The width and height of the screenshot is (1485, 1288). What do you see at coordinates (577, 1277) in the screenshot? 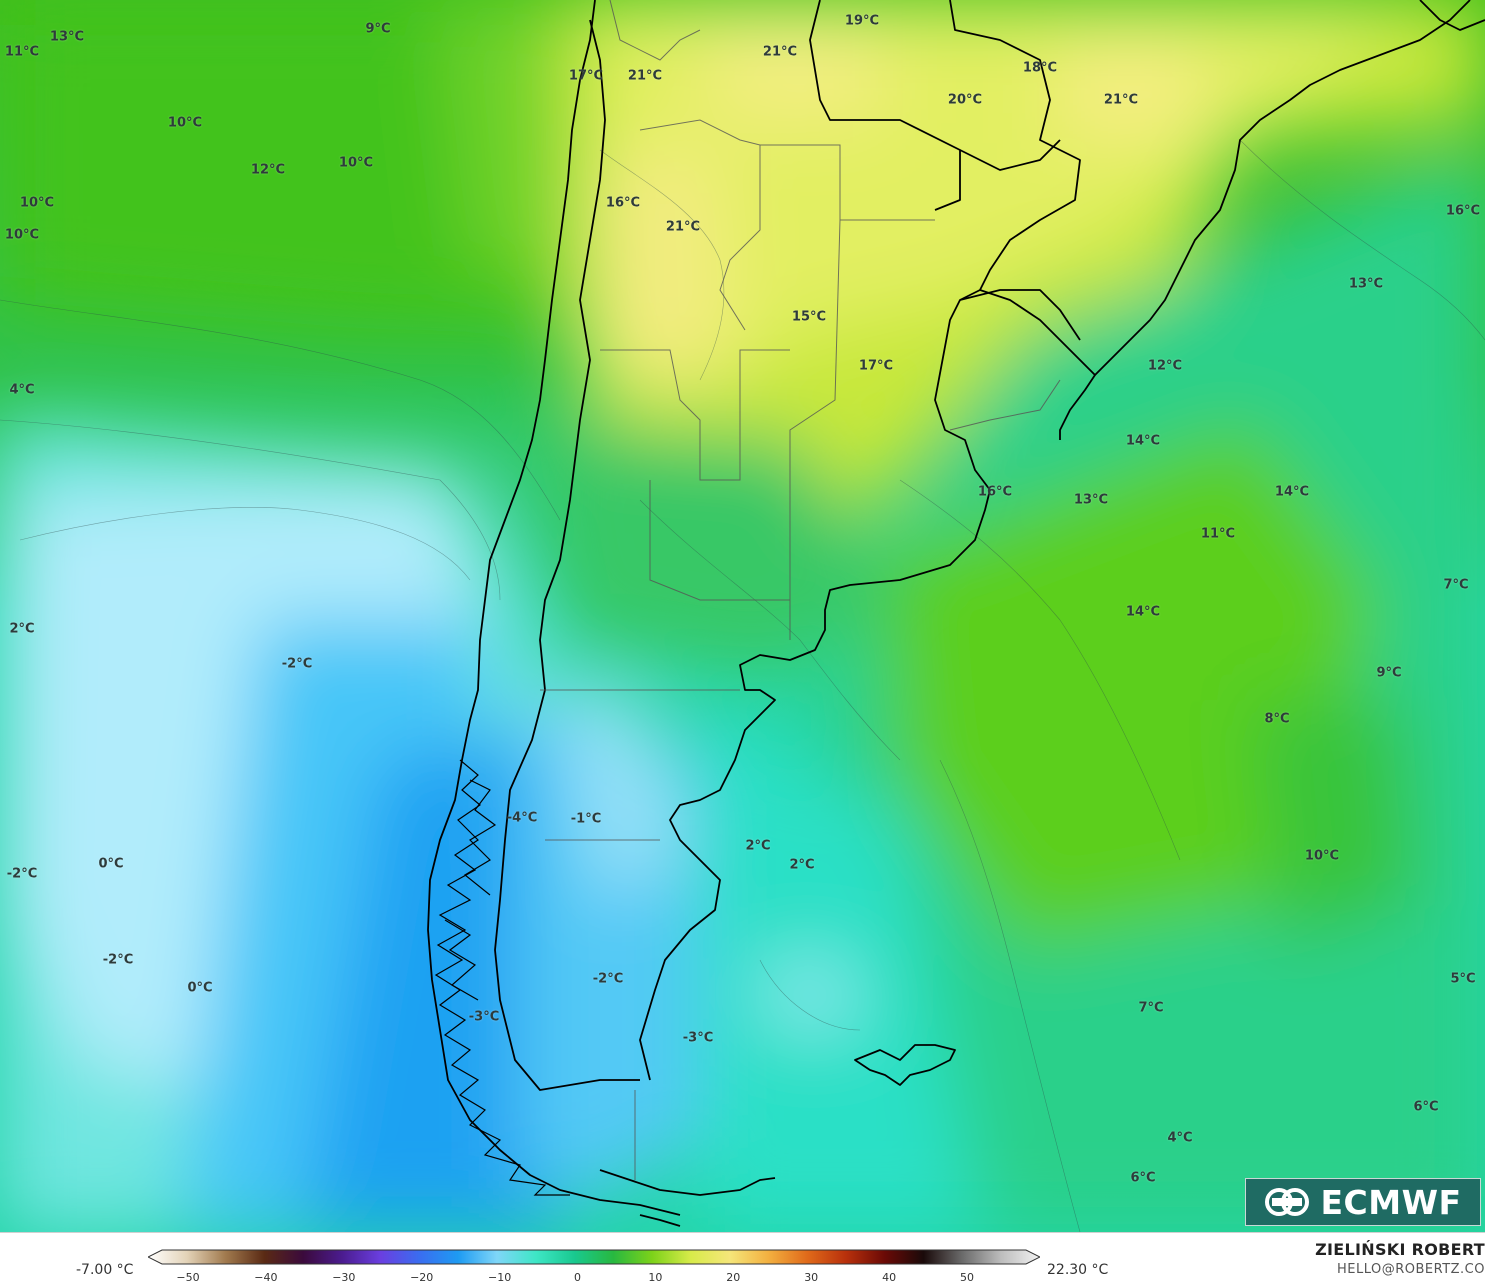
I see `colorbar-tick: 0` at bounding box center [577, 1277].